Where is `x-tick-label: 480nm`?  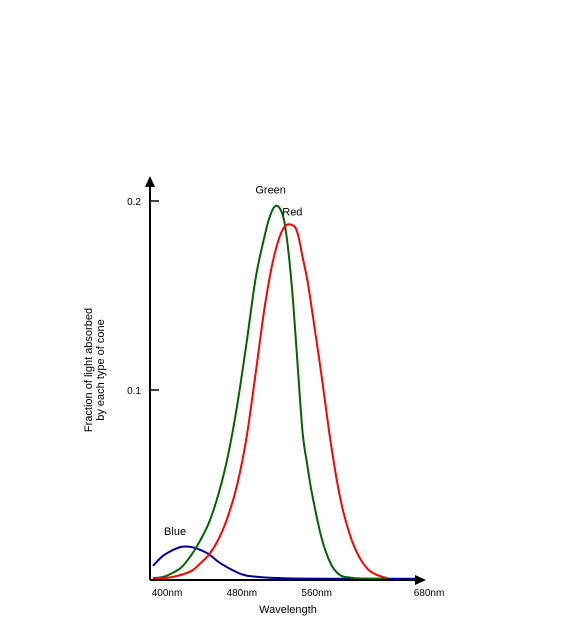 x-tick-label: 480nm is located at coordinates (242, 593).